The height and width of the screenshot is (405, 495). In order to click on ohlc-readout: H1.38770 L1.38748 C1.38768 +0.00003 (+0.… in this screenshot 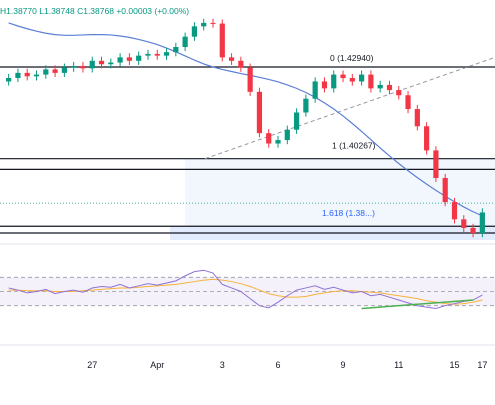, I will do `click(94, 11)`.